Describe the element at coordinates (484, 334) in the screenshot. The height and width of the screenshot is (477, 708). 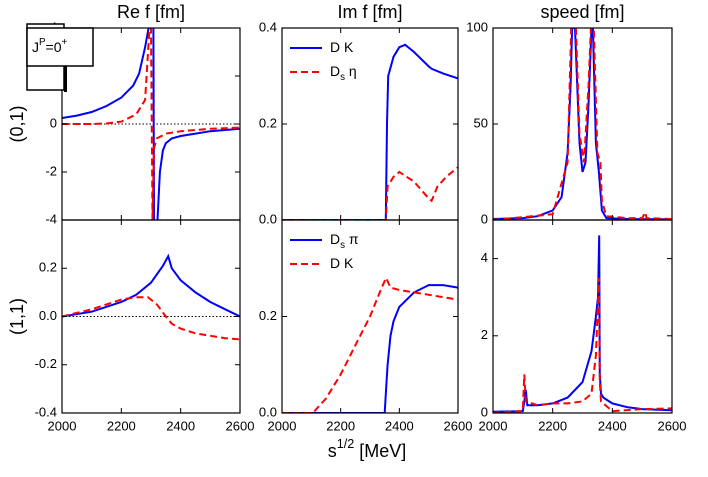
I see `y-tick-label: 2` at that location.